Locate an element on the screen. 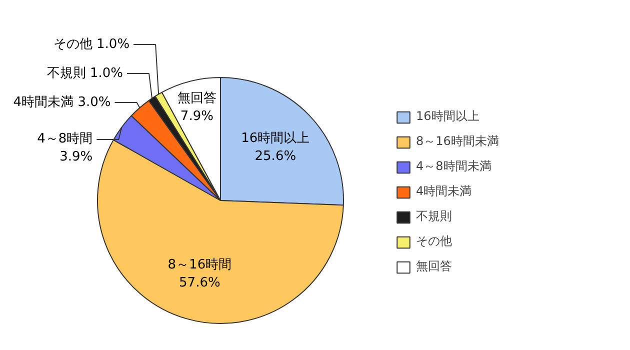 The image size is (630, 350). legend-label: 16時間以上 is located at coordinates (448, 116).